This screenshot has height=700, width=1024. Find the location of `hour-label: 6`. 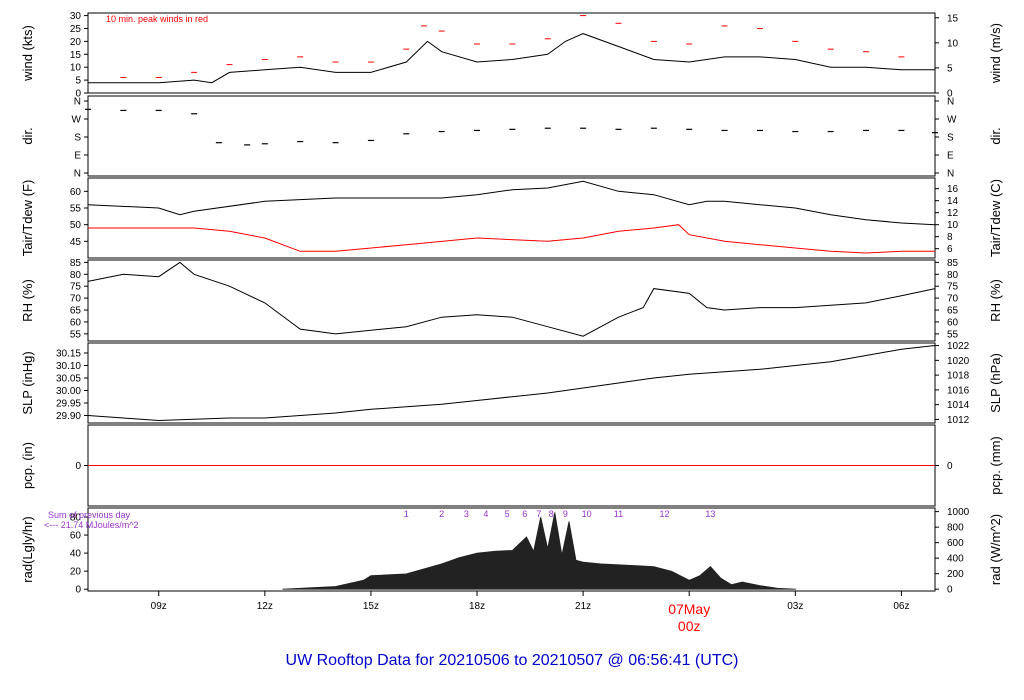

hour-label: 6 is located at coordinates (524, 514).